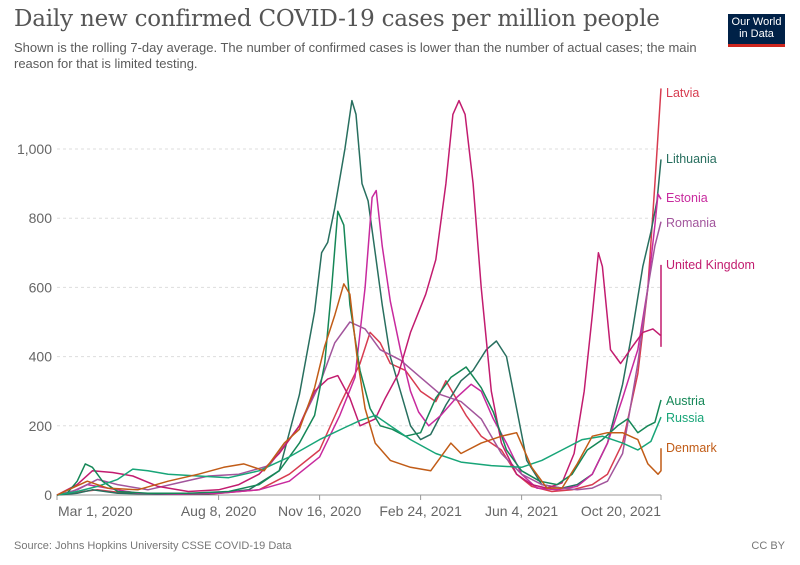 This screenshot has height=565, width=800. What do you see at coordinates (34, 322) in the screenshot?
I see `y-axis: 0 200 400 600 800 1,000` at bounding box center [34, 322].